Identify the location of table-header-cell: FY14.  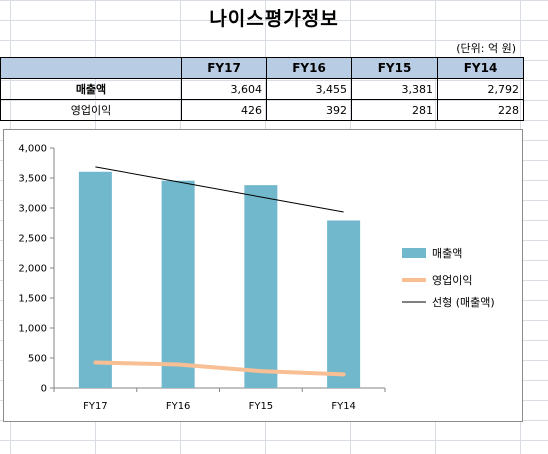
(480, 68).